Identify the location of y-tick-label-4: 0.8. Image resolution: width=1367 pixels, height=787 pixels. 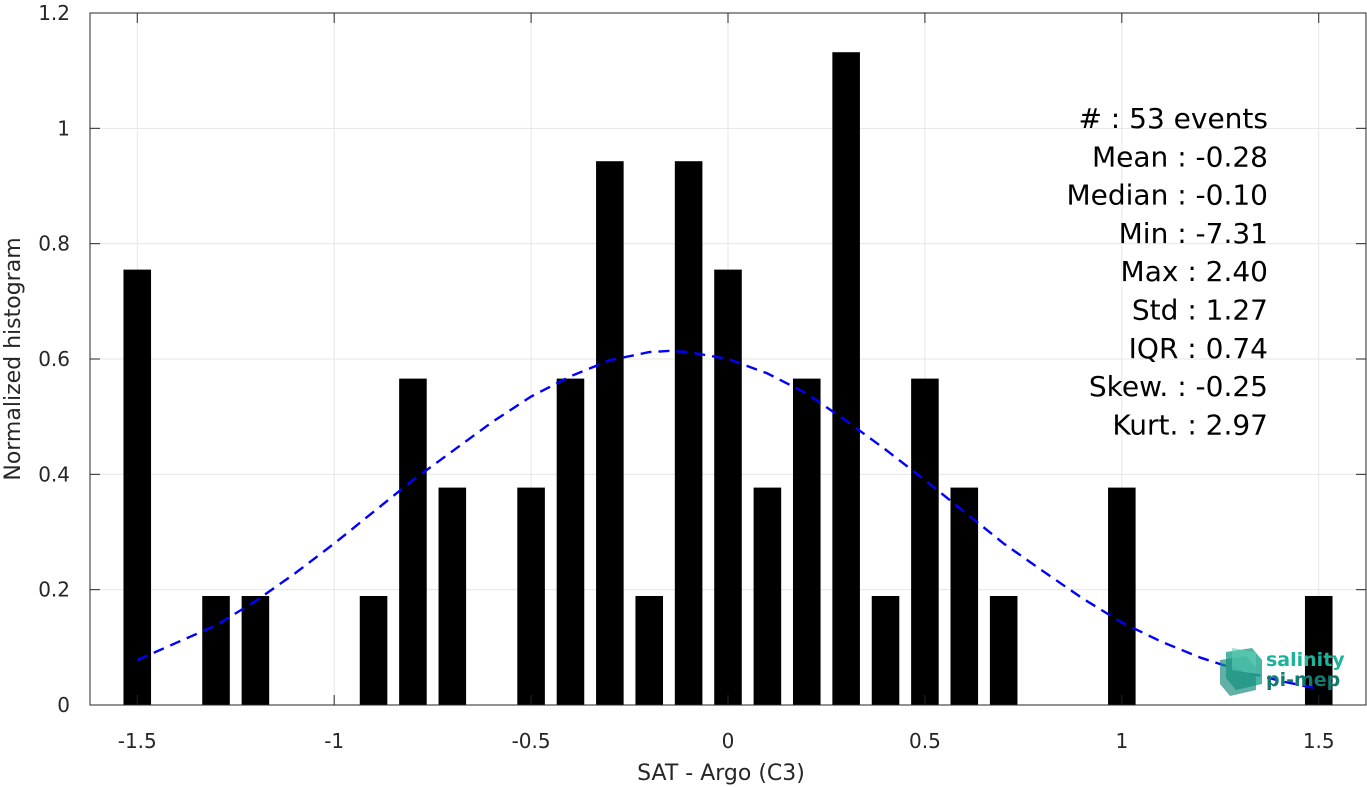
(54, 244).